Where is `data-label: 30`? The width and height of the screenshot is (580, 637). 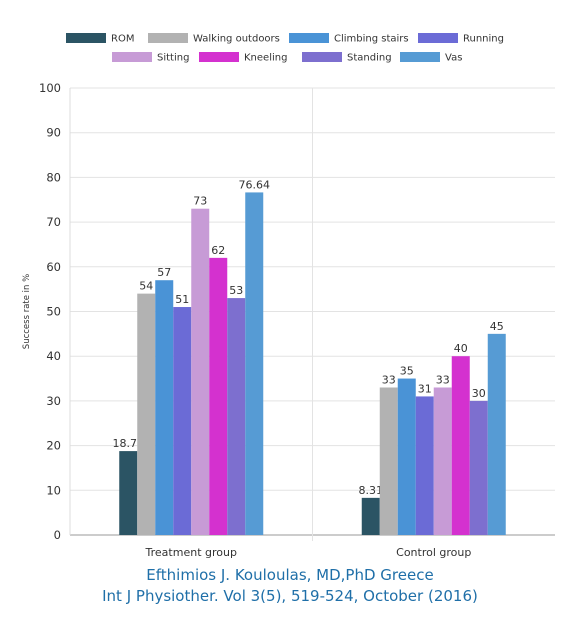
data-label: 30 is located at coordinates (479, 393).